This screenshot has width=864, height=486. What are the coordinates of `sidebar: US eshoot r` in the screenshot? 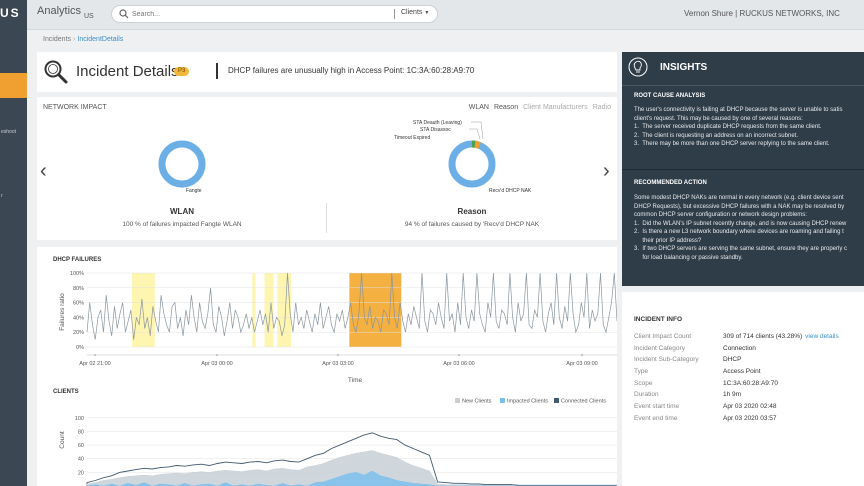 It's located at (13, 243).